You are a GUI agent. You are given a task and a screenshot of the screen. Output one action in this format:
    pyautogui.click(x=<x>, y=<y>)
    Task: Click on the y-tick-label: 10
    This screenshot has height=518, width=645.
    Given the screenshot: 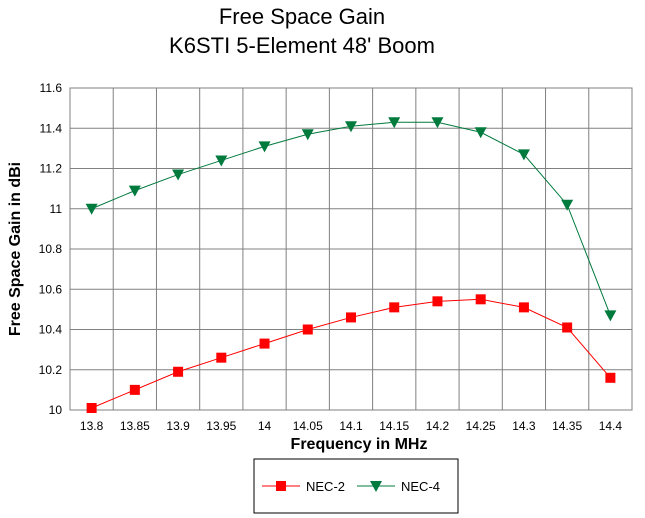 What is the action you would take?
    pyautogui.click(x=56, y=410)
    